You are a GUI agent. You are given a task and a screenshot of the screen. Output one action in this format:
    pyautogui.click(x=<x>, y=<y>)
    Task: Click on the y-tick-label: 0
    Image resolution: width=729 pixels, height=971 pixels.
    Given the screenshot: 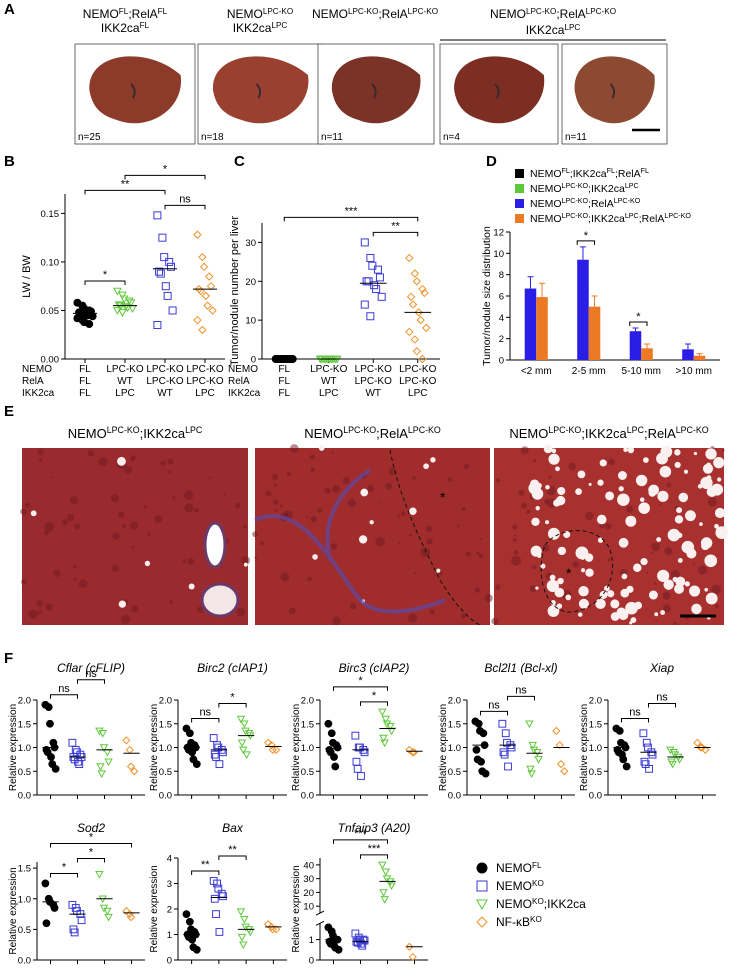 What is the action you would take?
    pyautogui.click(x=169, y=961)
    